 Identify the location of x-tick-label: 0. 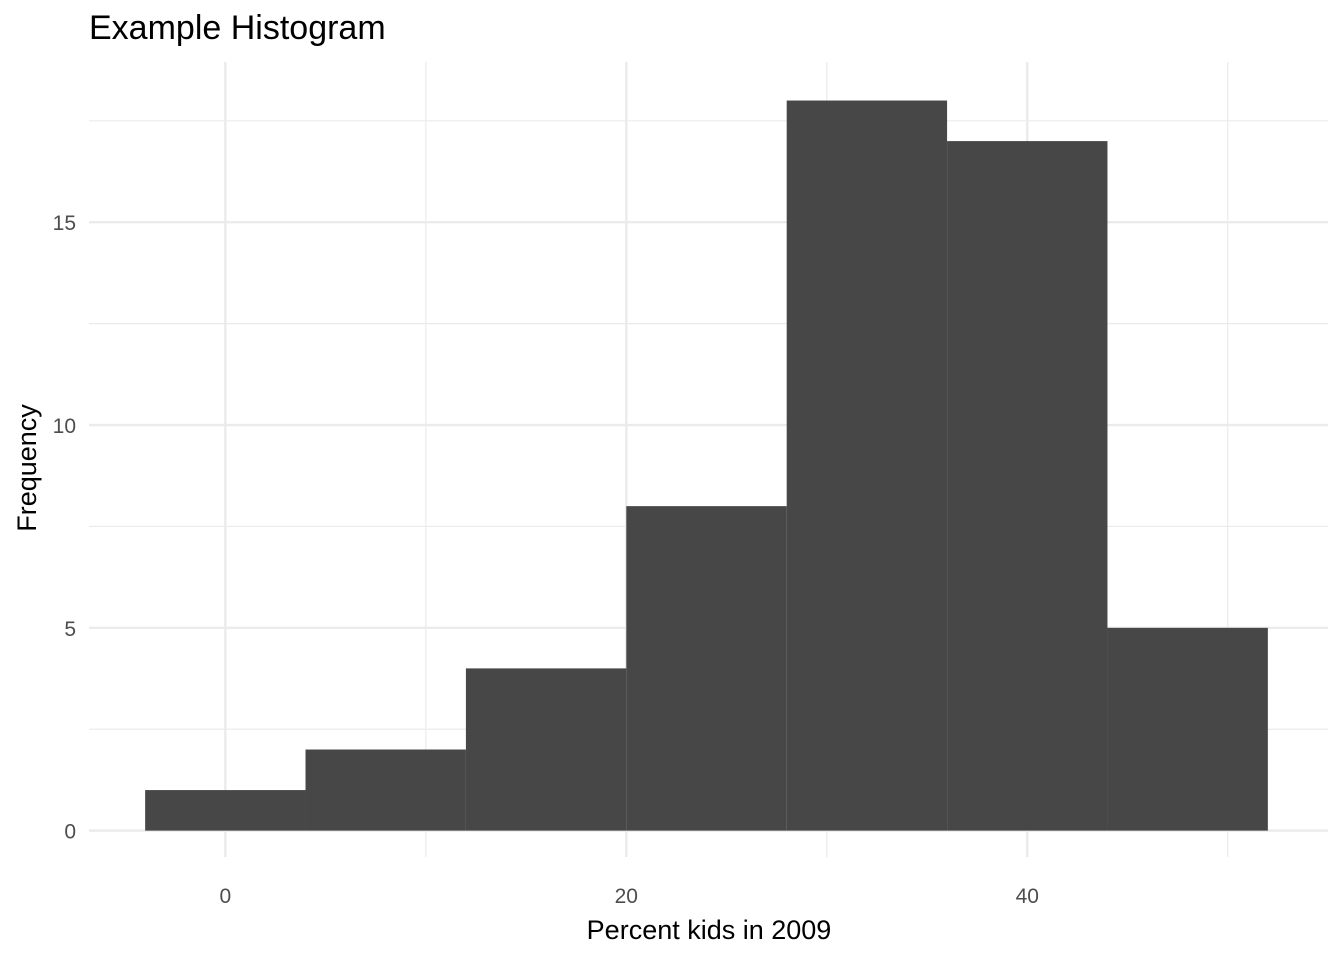
(225, 896).